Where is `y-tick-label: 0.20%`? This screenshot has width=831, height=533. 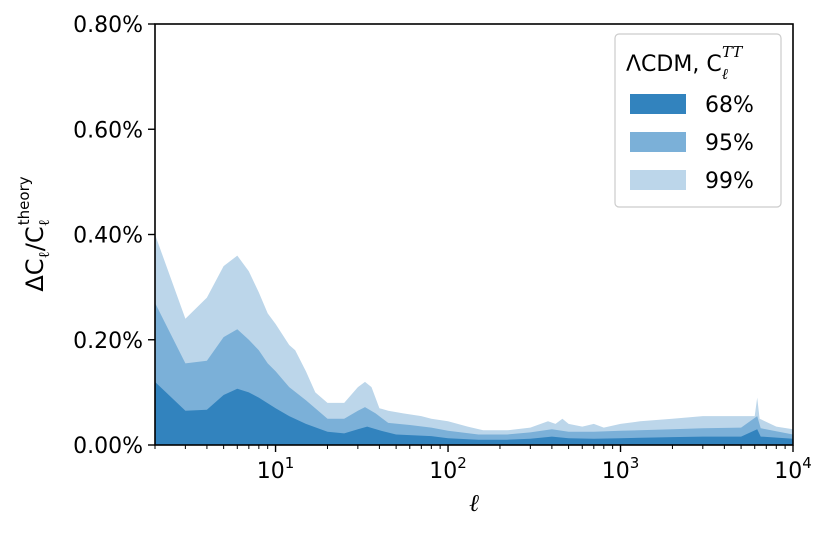
y-tick-label: 0.20% is located at coordinates (108, 341).